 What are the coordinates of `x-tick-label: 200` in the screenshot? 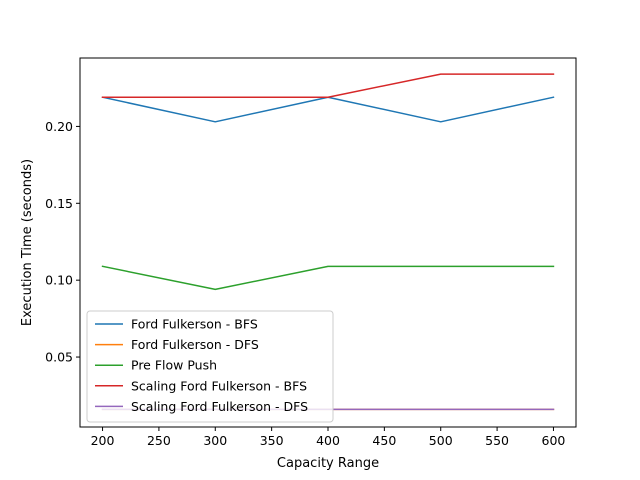 It's located at (103, 440).